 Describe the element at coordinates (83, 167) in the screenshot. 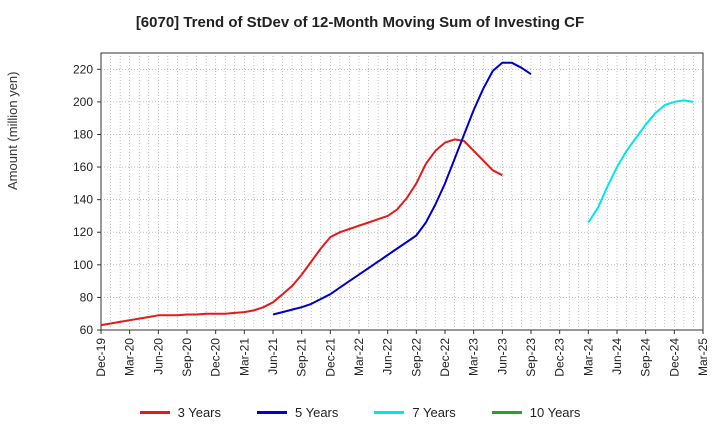

I see `y-tick-label: 160` at that location.